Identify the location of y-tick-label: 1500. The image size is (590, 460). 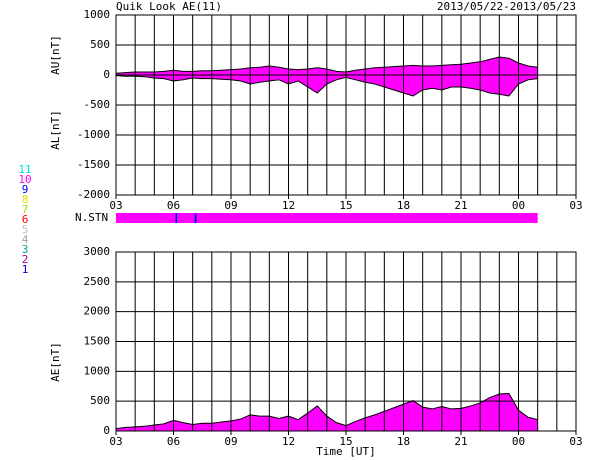
(97, 341).